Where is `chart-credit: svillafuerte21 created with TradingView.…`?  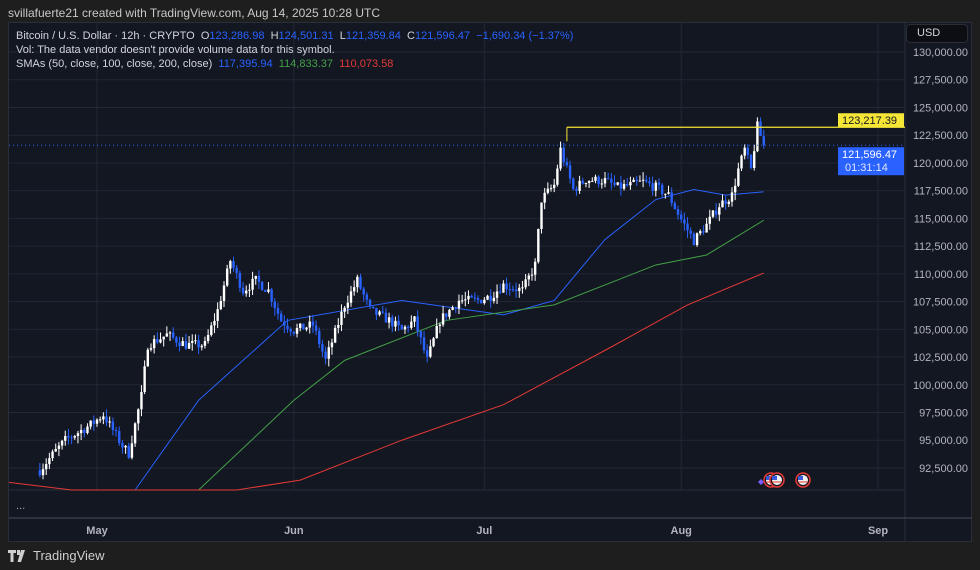 chart-credit: svillafuerte21 created with TradingView.… is located at coordinates (194, 13).